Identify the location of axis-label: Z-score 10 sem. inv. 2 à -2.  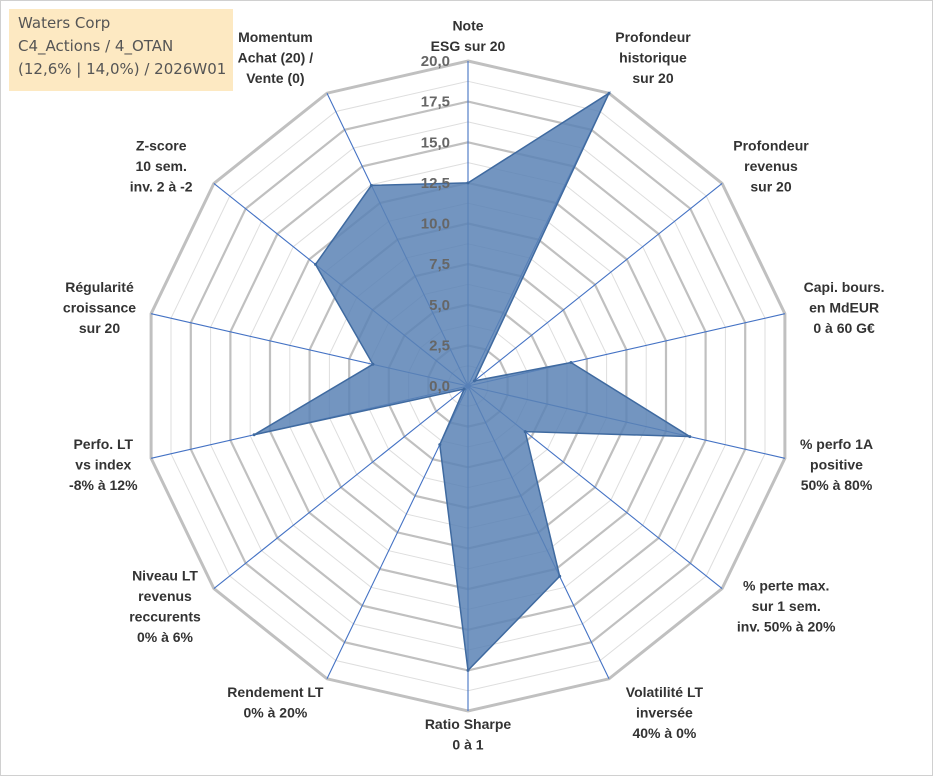
(161, 165).